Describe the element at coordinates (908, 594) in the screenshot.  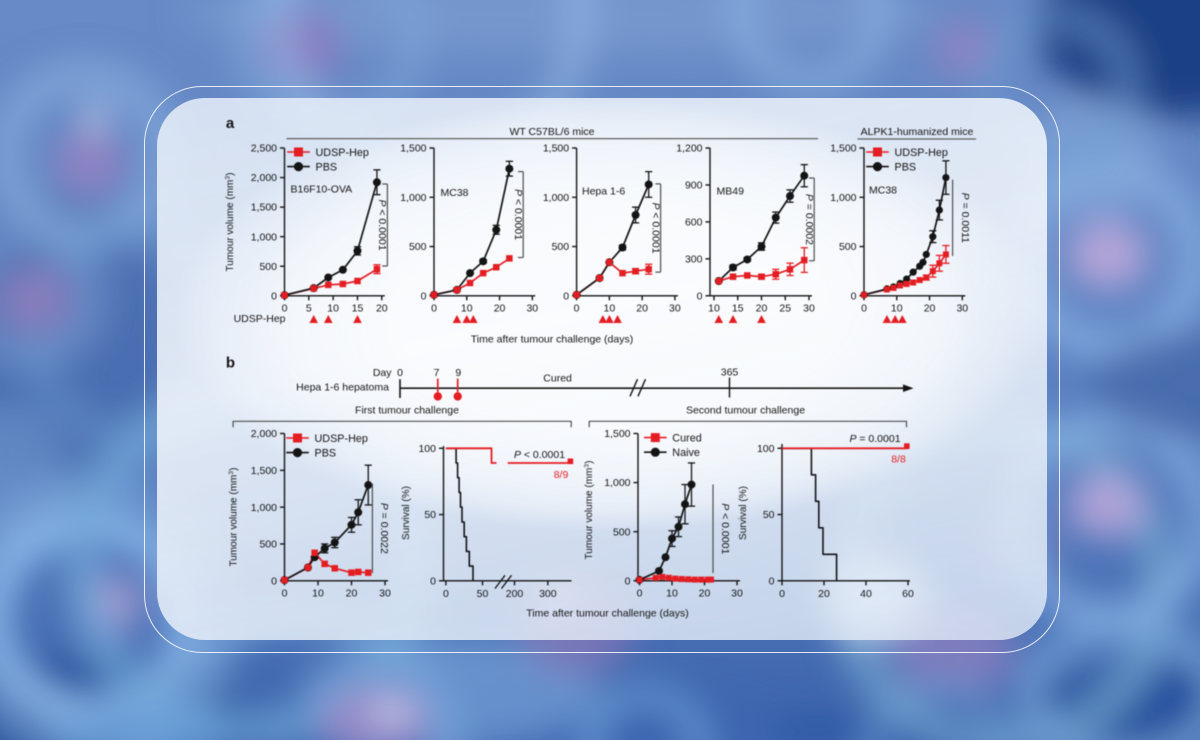
I see `svg-text: 60` at that location.